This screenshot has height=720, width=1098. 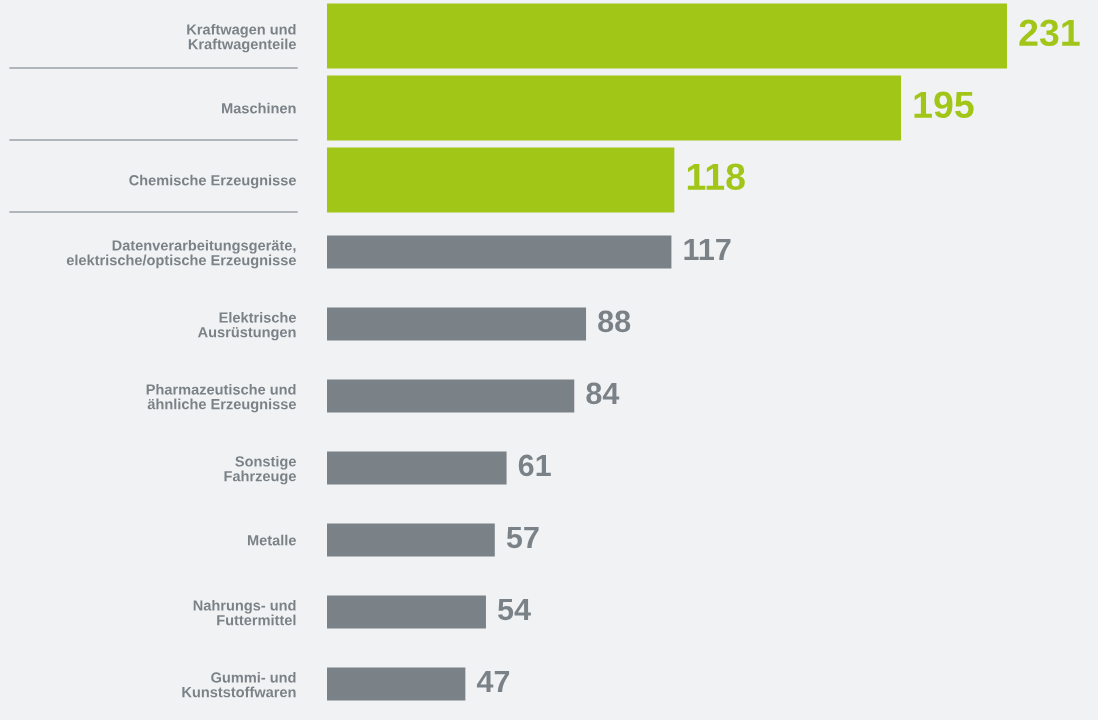 What do you see at coordinates (244, 612) in the screenshot?
I see `y-tick-label: Nahrungs- und Futtermittel` at bounding box center [244, 612].